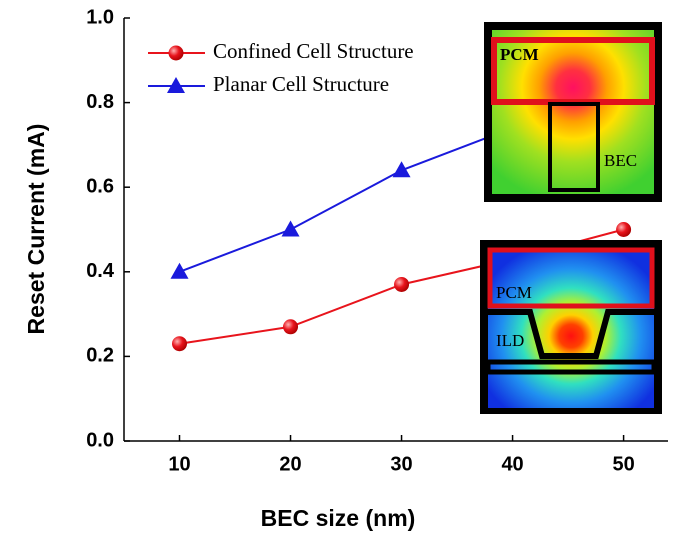  What do you see at coordinates (401, 464) in the screenshot?
I see `x-tick-label: 30` at bounding box center [401, 464].